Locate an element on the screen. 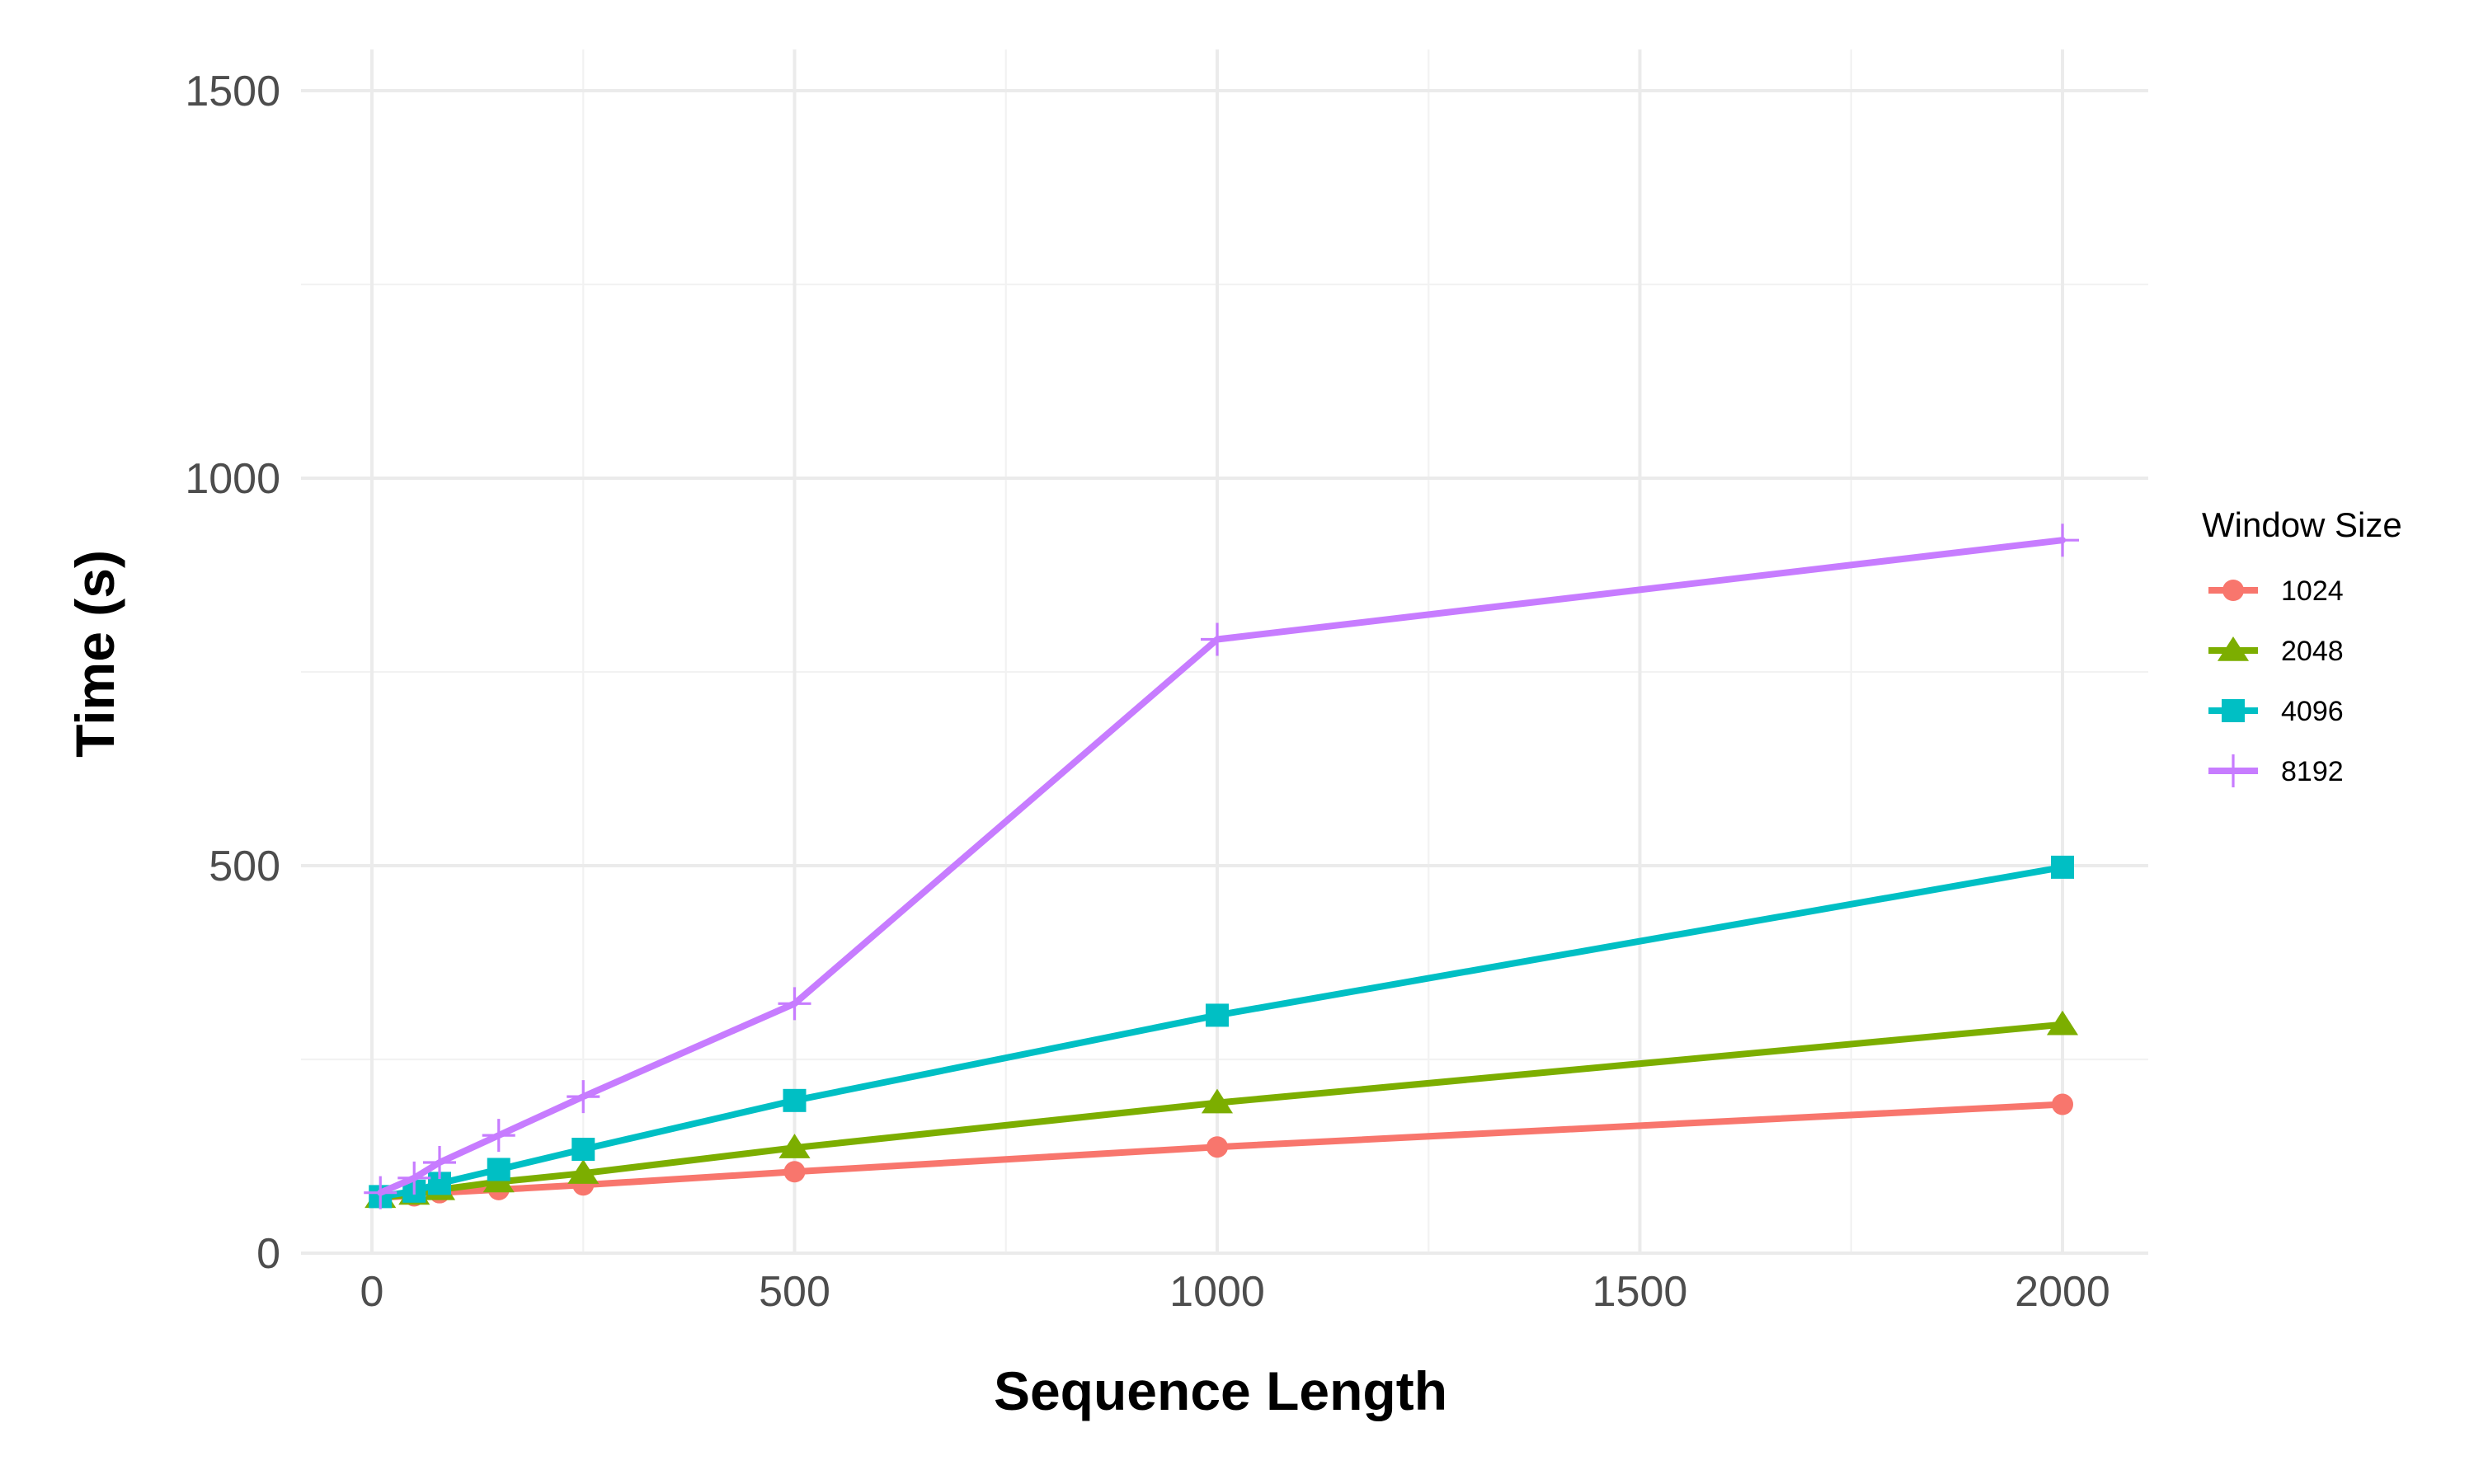 The image size is (2474, 1484). y-tick-label: 0 is located at coordinates (268, 1254).